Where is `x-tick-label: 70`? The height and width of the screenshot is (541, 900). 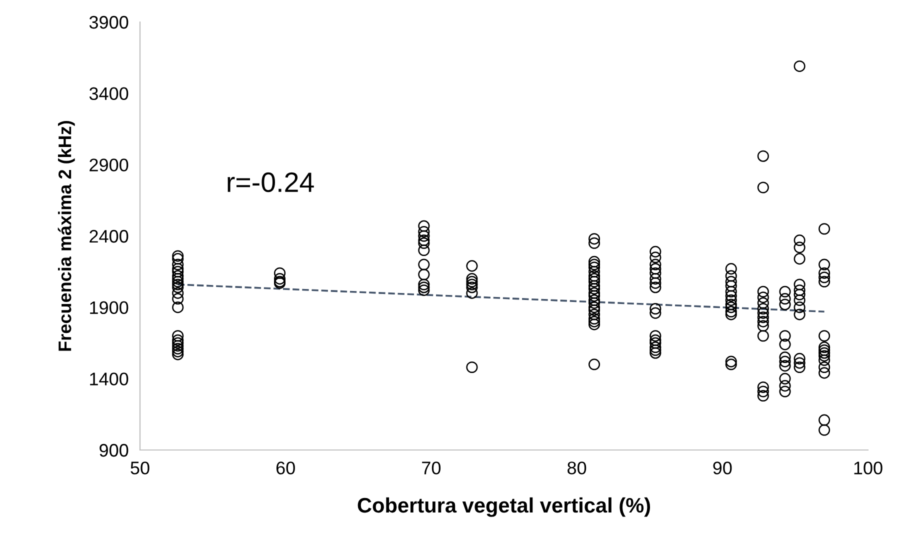 x-tick-label: 70 is located at coordinates (431, 468).